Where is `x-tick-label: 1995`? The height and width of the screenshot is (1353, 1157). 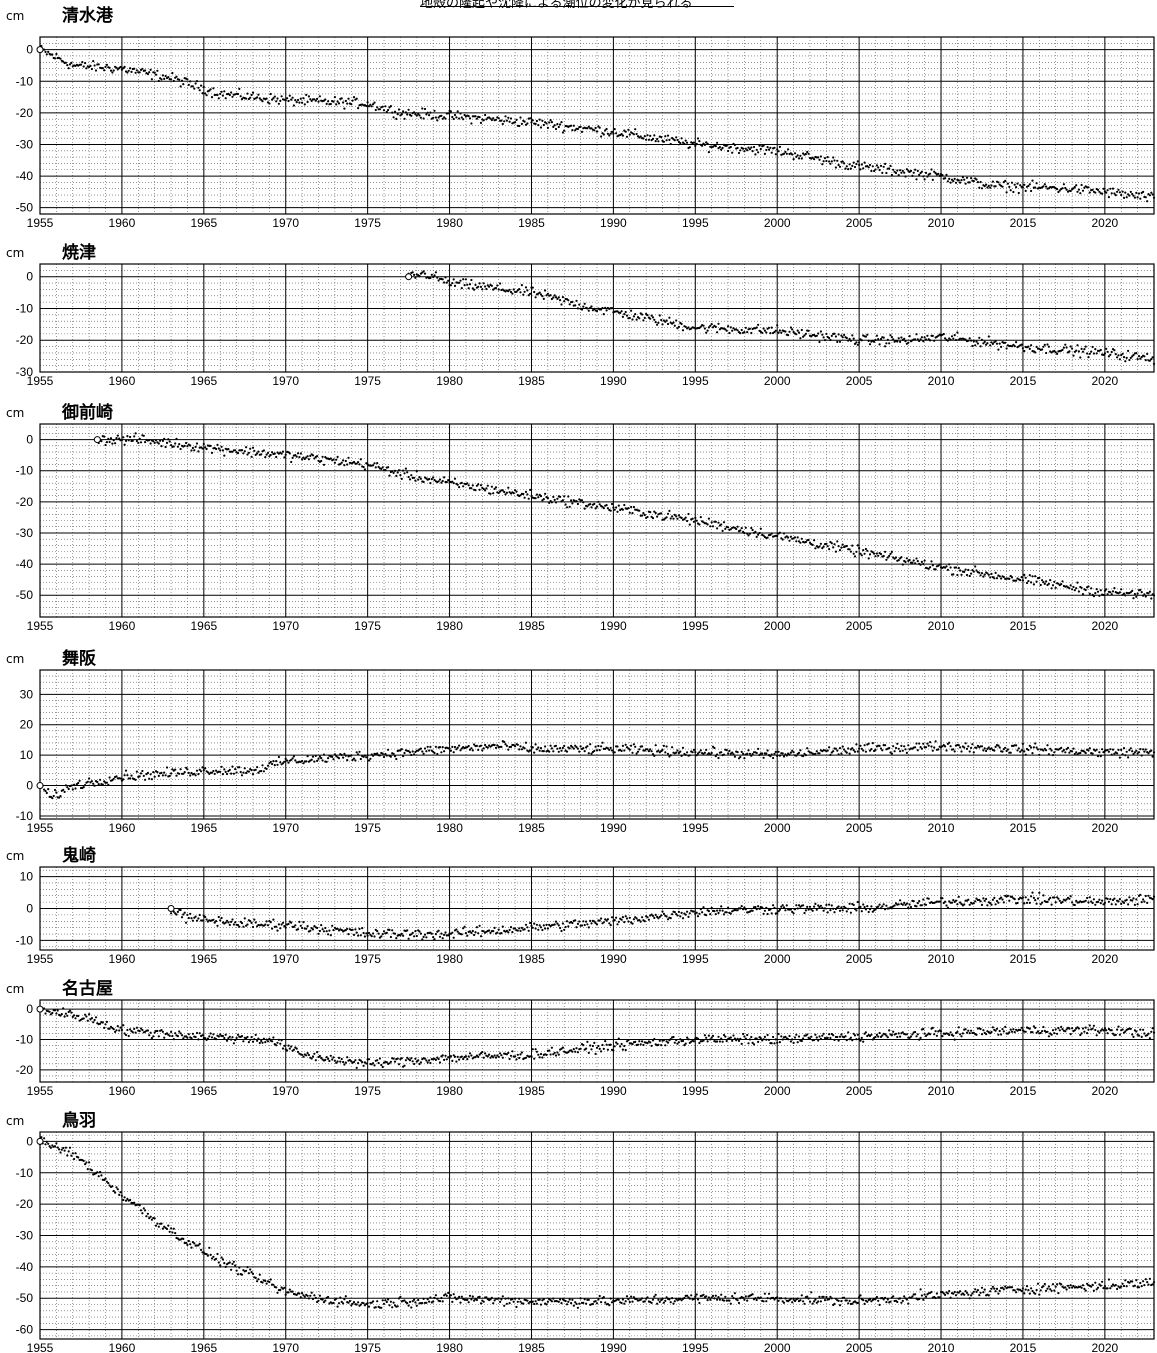
x-tick-label: 1995 is located at coordinates (695, 223).